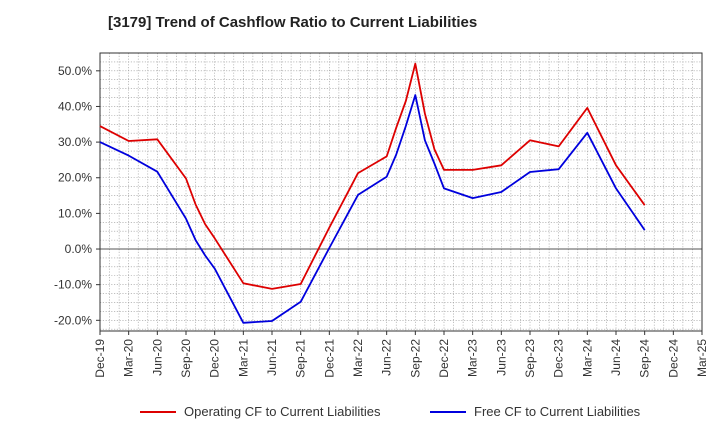 This screenshot has height=440, width=720. Describe the element at coordinates (75, 142) in the screenshot. I see `y-tick-label: 30.0%` at that location.